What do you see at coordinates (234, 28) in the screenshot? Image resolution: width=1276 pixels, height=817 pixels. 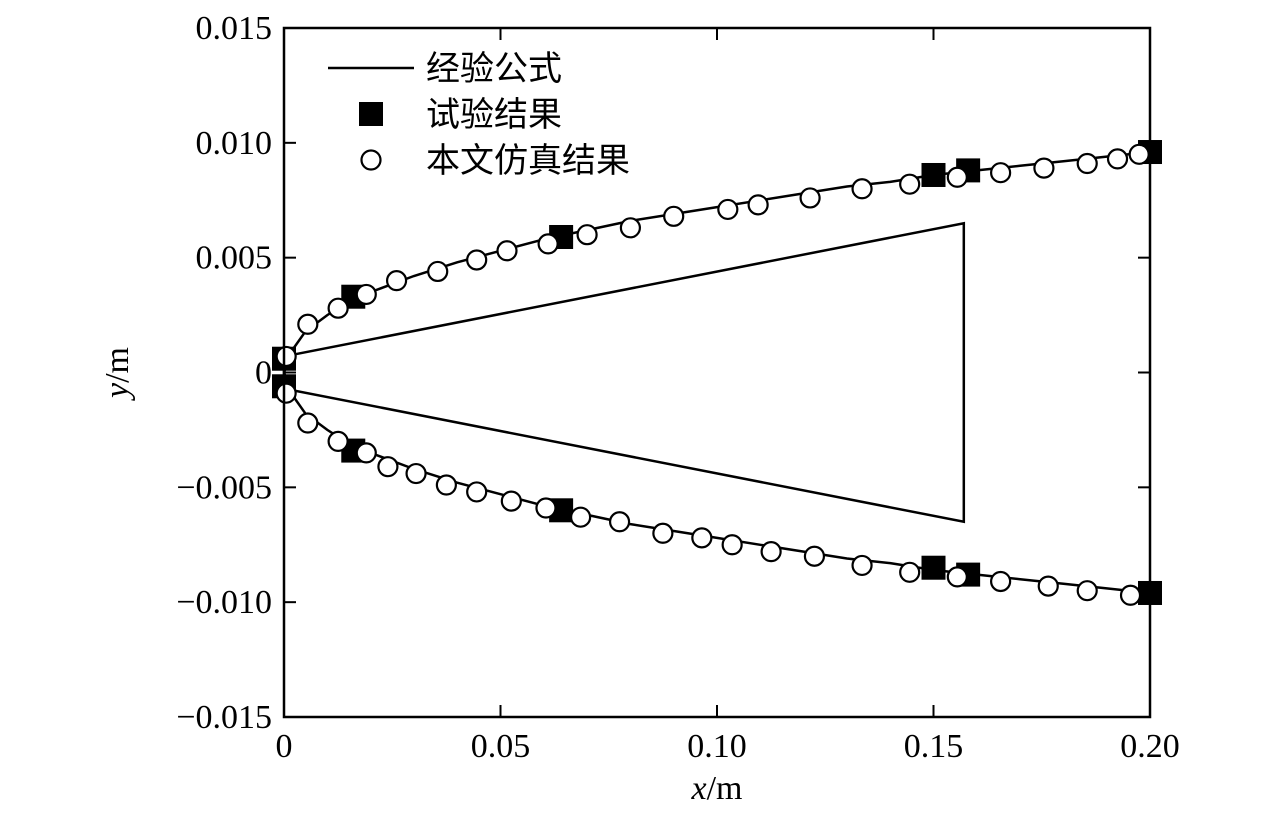 I see `y-tick-label: 0.015` at bounding box center [234, 28].